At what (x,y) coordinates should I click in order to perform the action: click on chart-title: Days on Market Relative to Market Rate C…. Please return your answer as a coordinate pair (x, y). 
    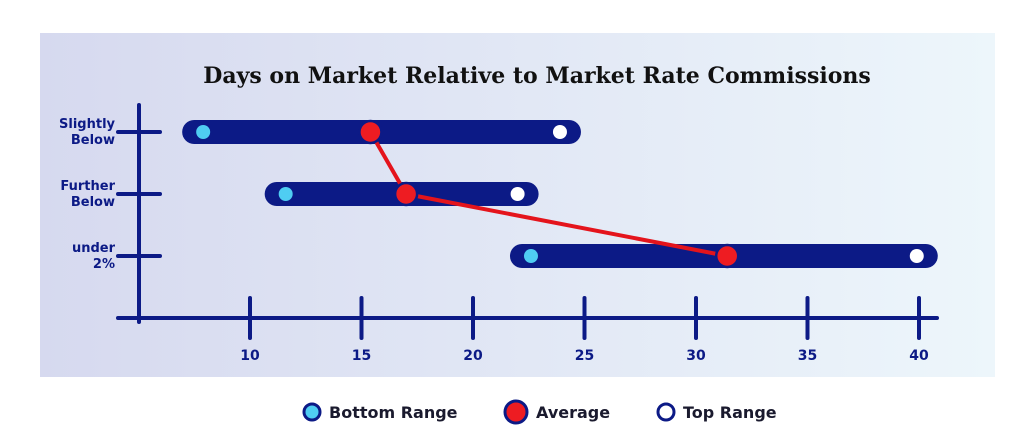
    Looking at the image, I should click on (537, 76).